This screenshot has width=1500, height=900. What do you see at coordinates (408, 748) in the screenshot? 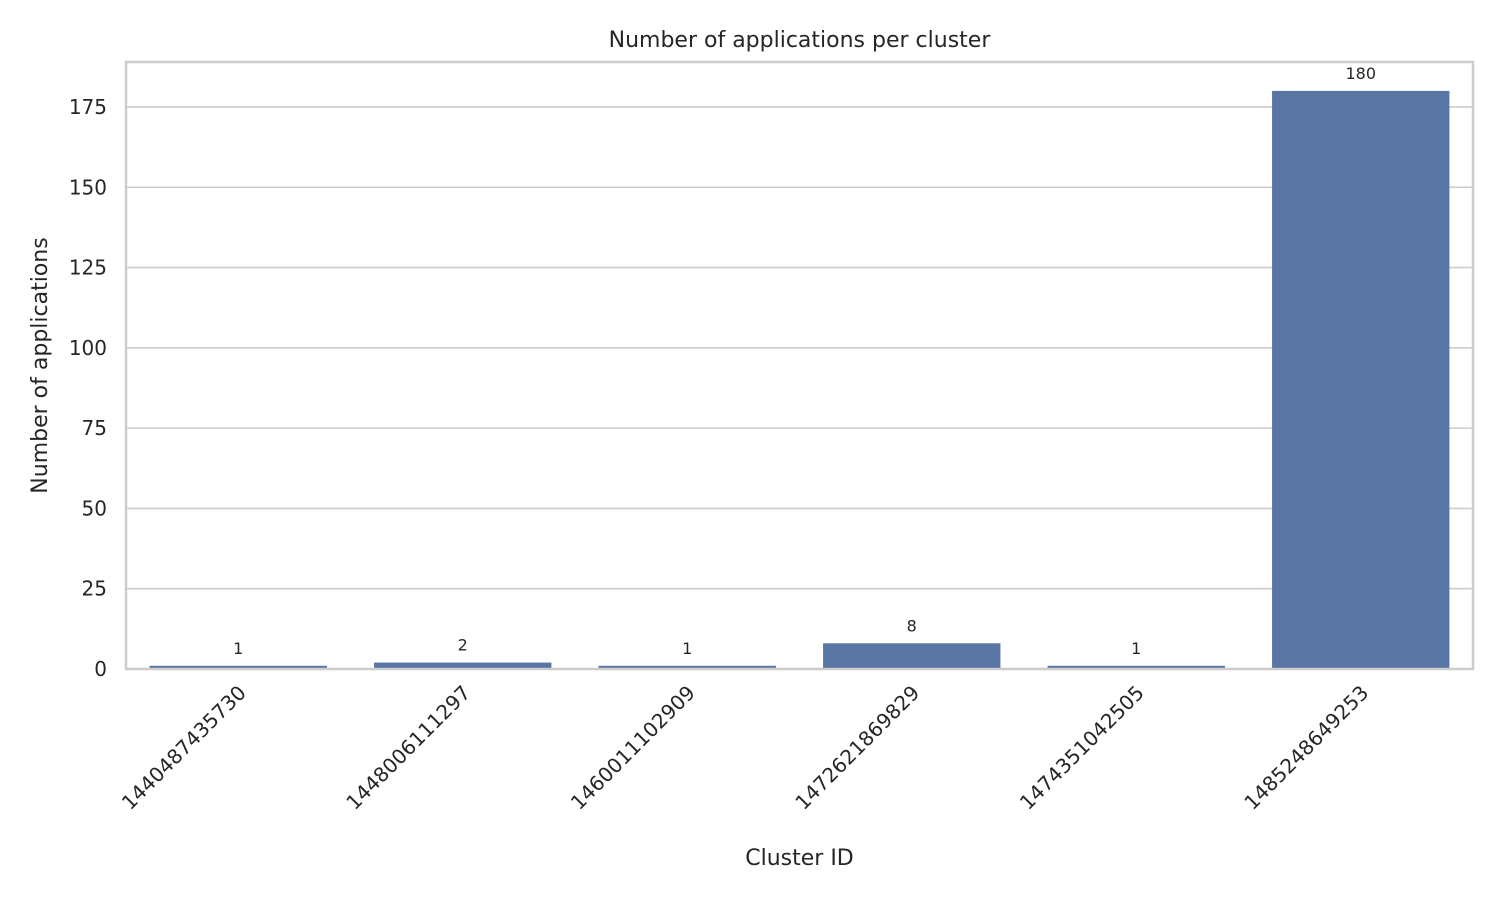
I see `x-tick-label: 1448006111297` at bounding box center [408, 748].